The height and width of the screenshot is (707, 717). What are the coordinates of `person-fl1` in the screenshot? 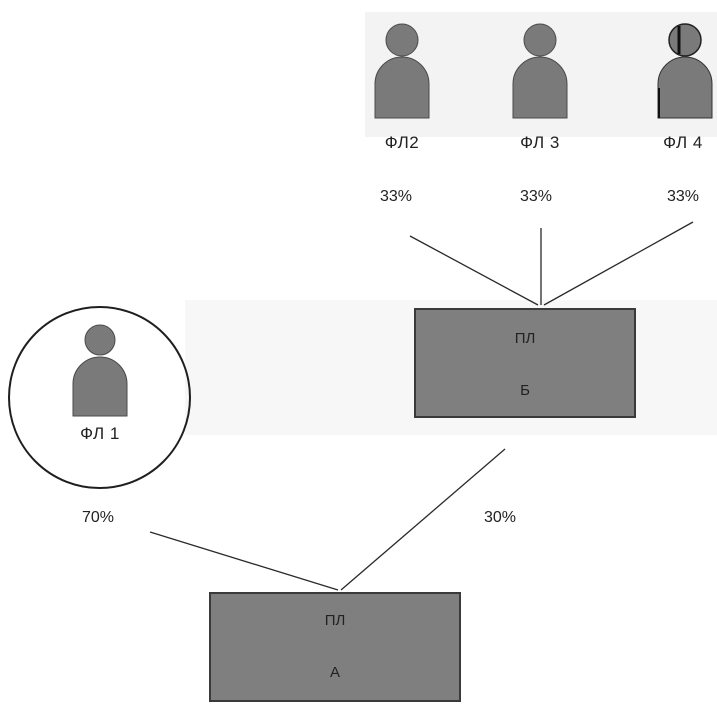 It's located at (100, 370).